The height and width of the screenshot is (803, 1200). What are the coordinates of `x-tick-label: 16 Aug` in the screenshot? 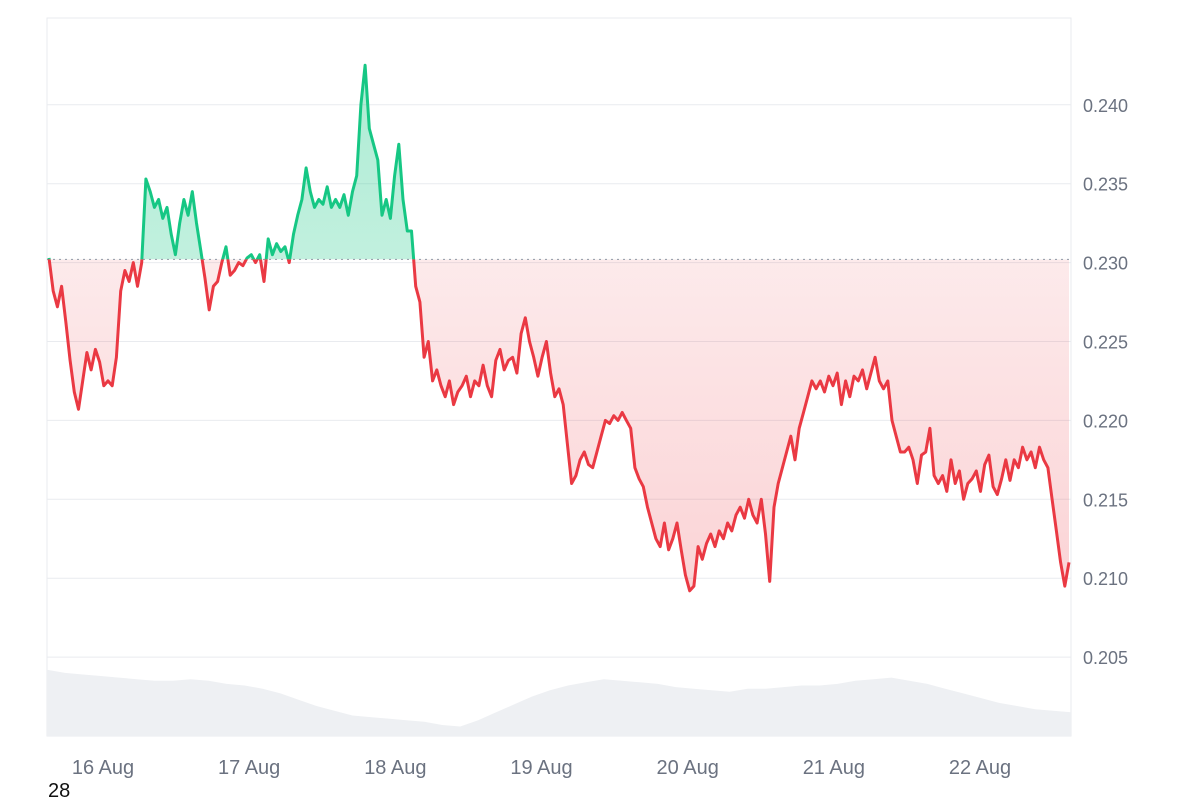 It's located at (103, 768).